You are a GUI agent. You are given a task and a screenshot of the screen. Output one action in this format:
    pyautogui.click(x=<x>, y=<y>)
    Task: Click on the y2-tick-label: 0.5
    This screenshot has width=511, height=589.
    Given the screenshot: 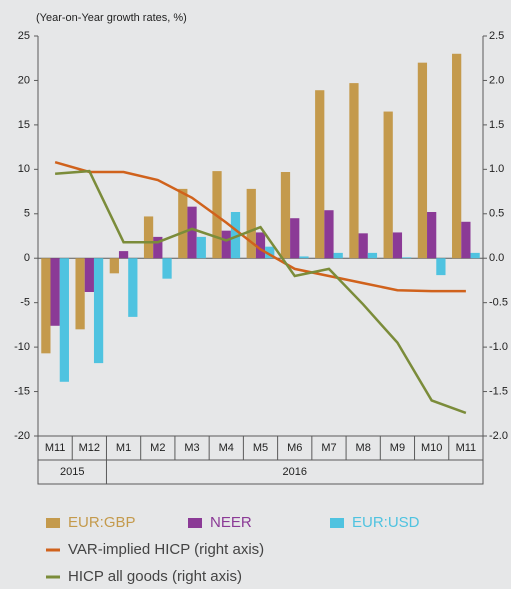 What is the action you would take?
    pyautogui.click(x=496, y=214)
    